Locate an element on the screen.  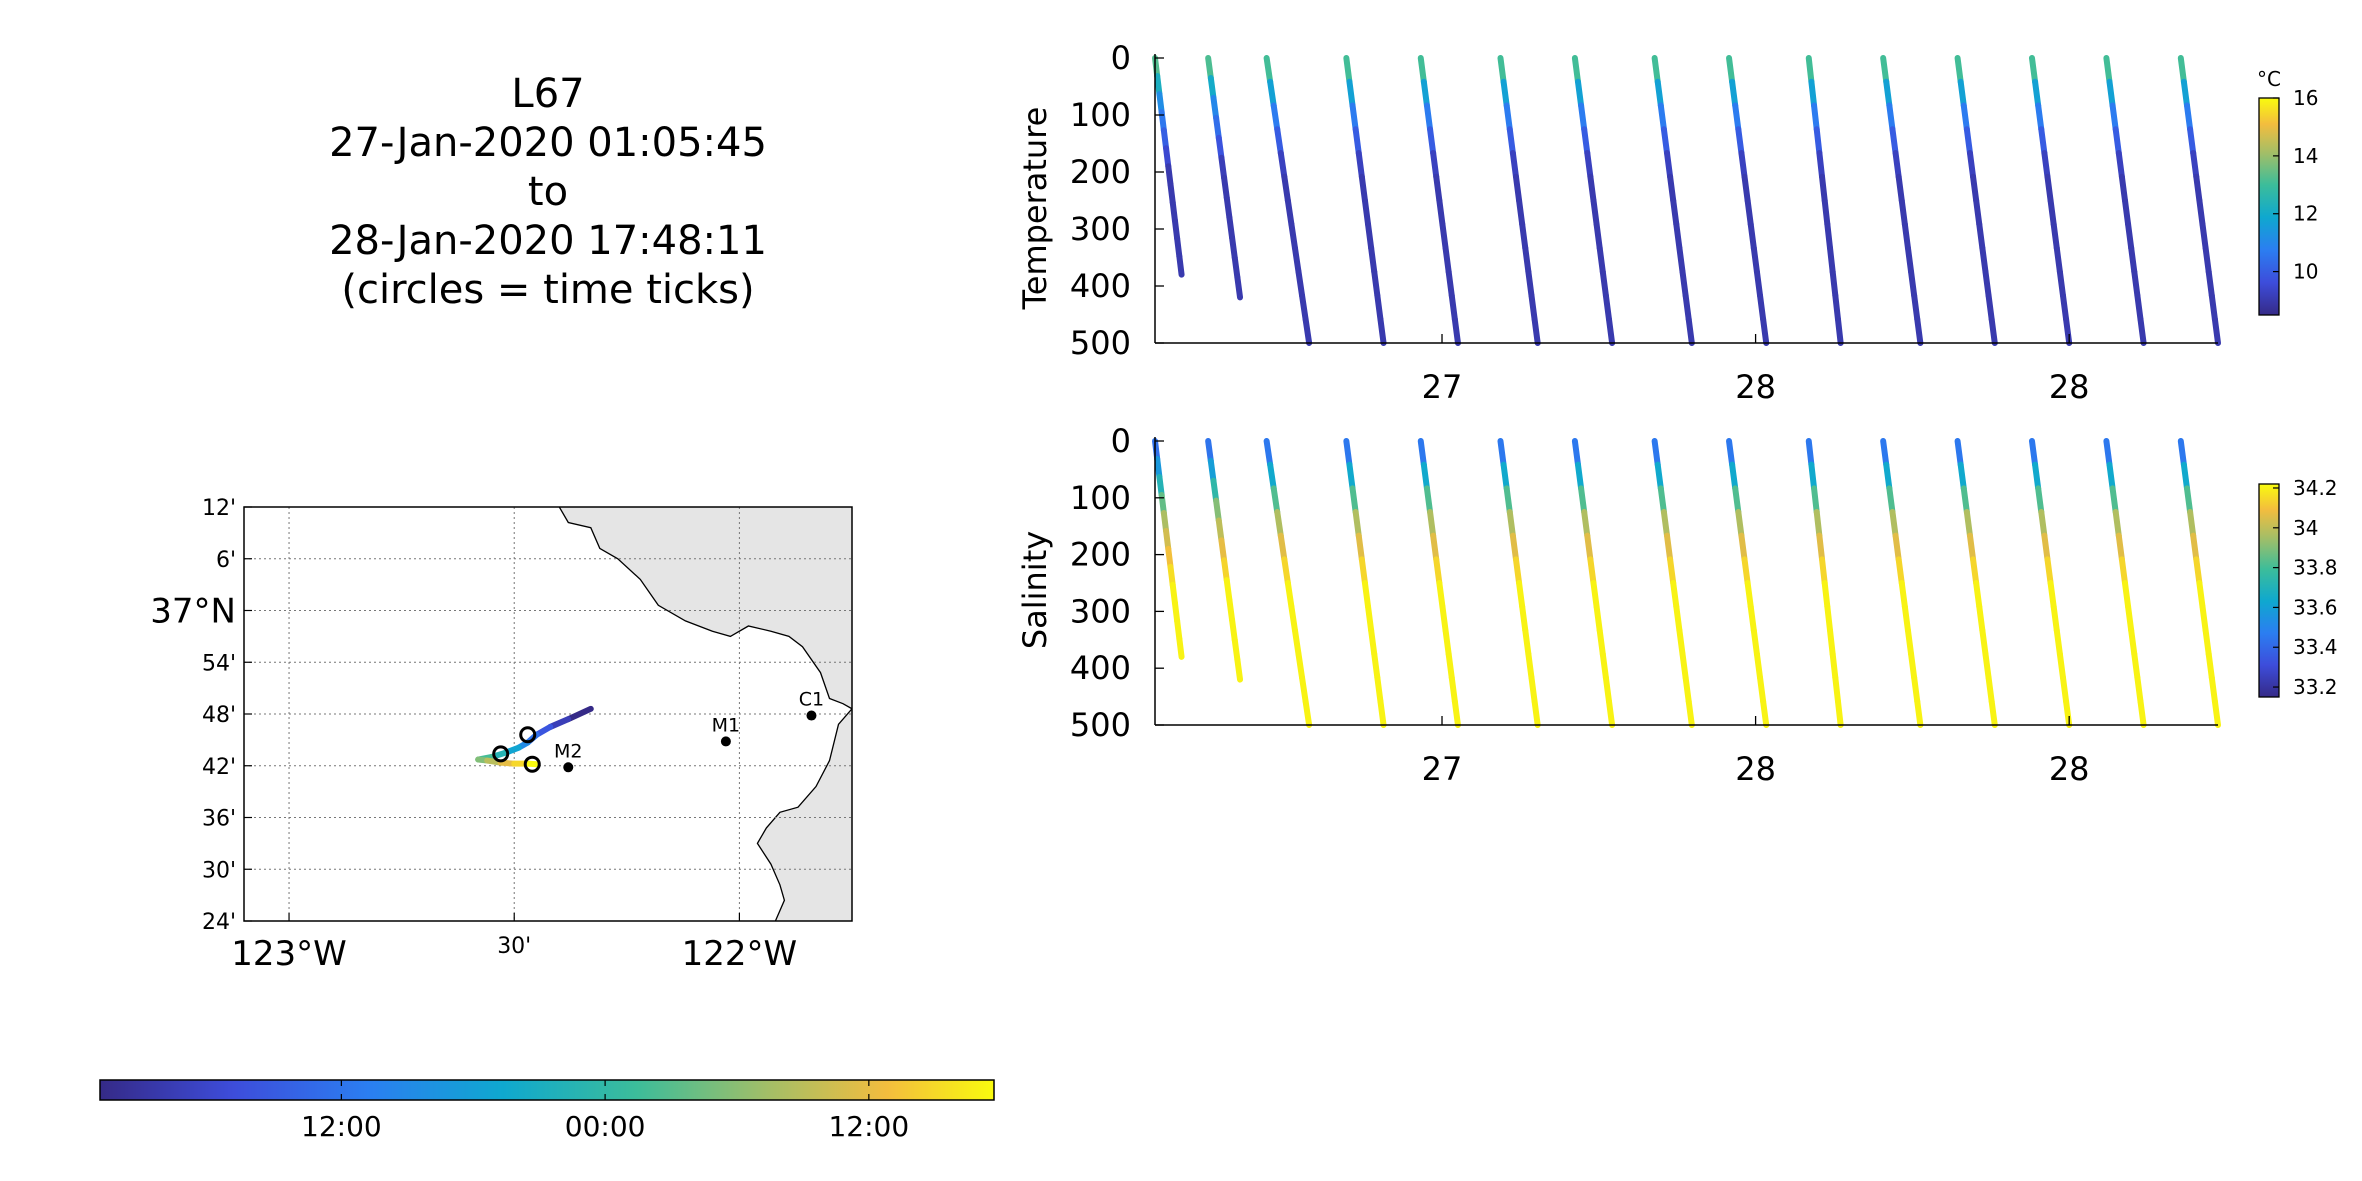
map-lat-label: 24' is located at coordinates (219, 922).